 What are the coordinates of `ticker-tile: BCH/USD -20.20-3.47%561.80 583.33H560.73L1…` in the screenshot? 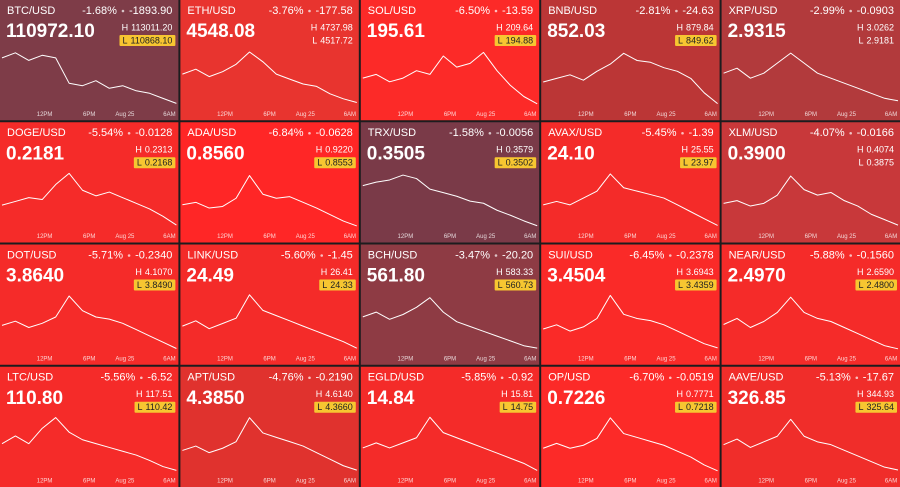 It's located at (450, 304).